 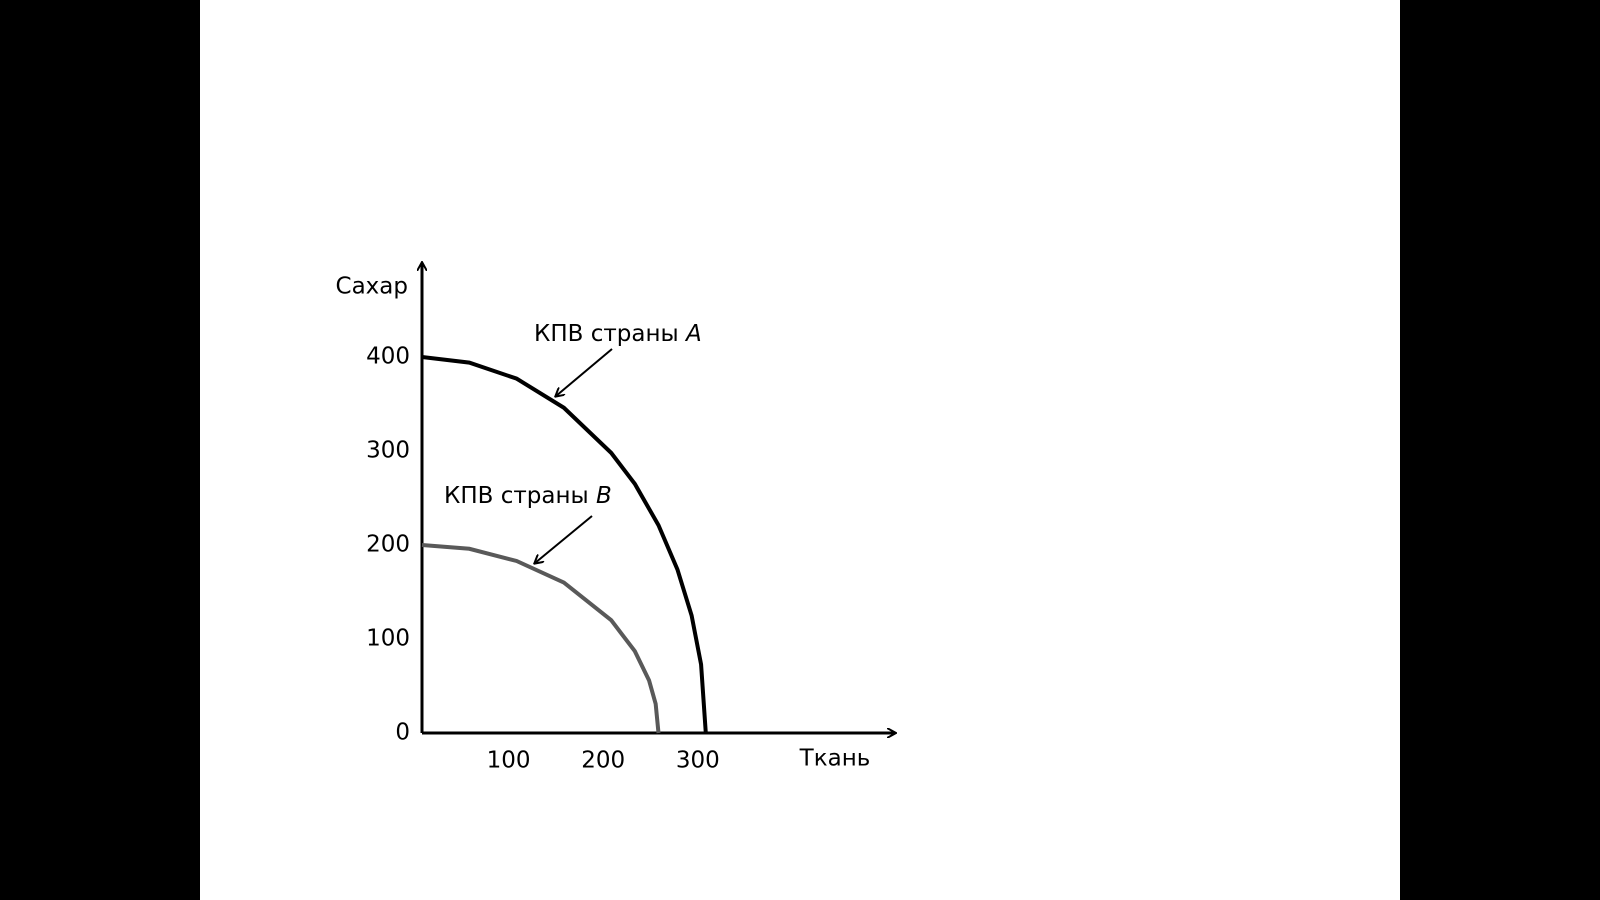 I want to click on x-axis-title: Ткань, so click(x=835, y=759).